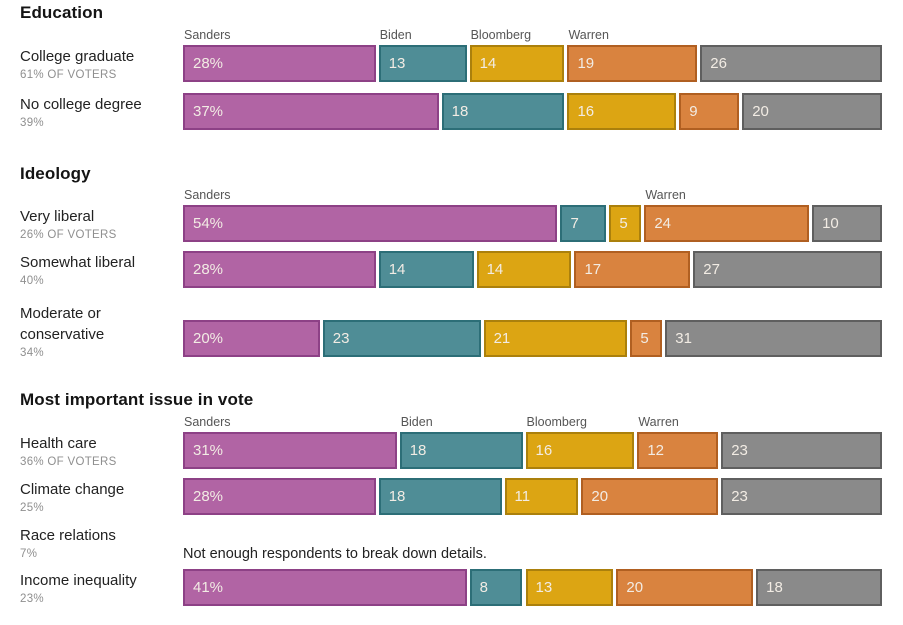  What do you see at coordinates (727, 223) in the screenshot?
I see `bar-segment-warren: 24` at bounding box center [727, 223].